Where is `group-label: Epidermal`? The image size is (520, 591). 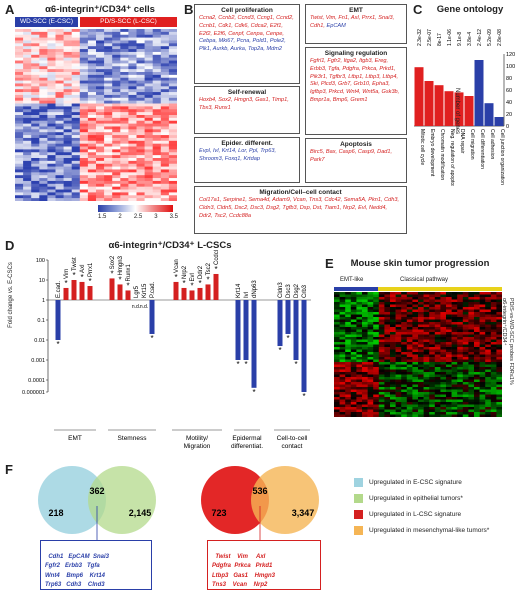
group-label: Epidermal is located at coordinates (247, 438).